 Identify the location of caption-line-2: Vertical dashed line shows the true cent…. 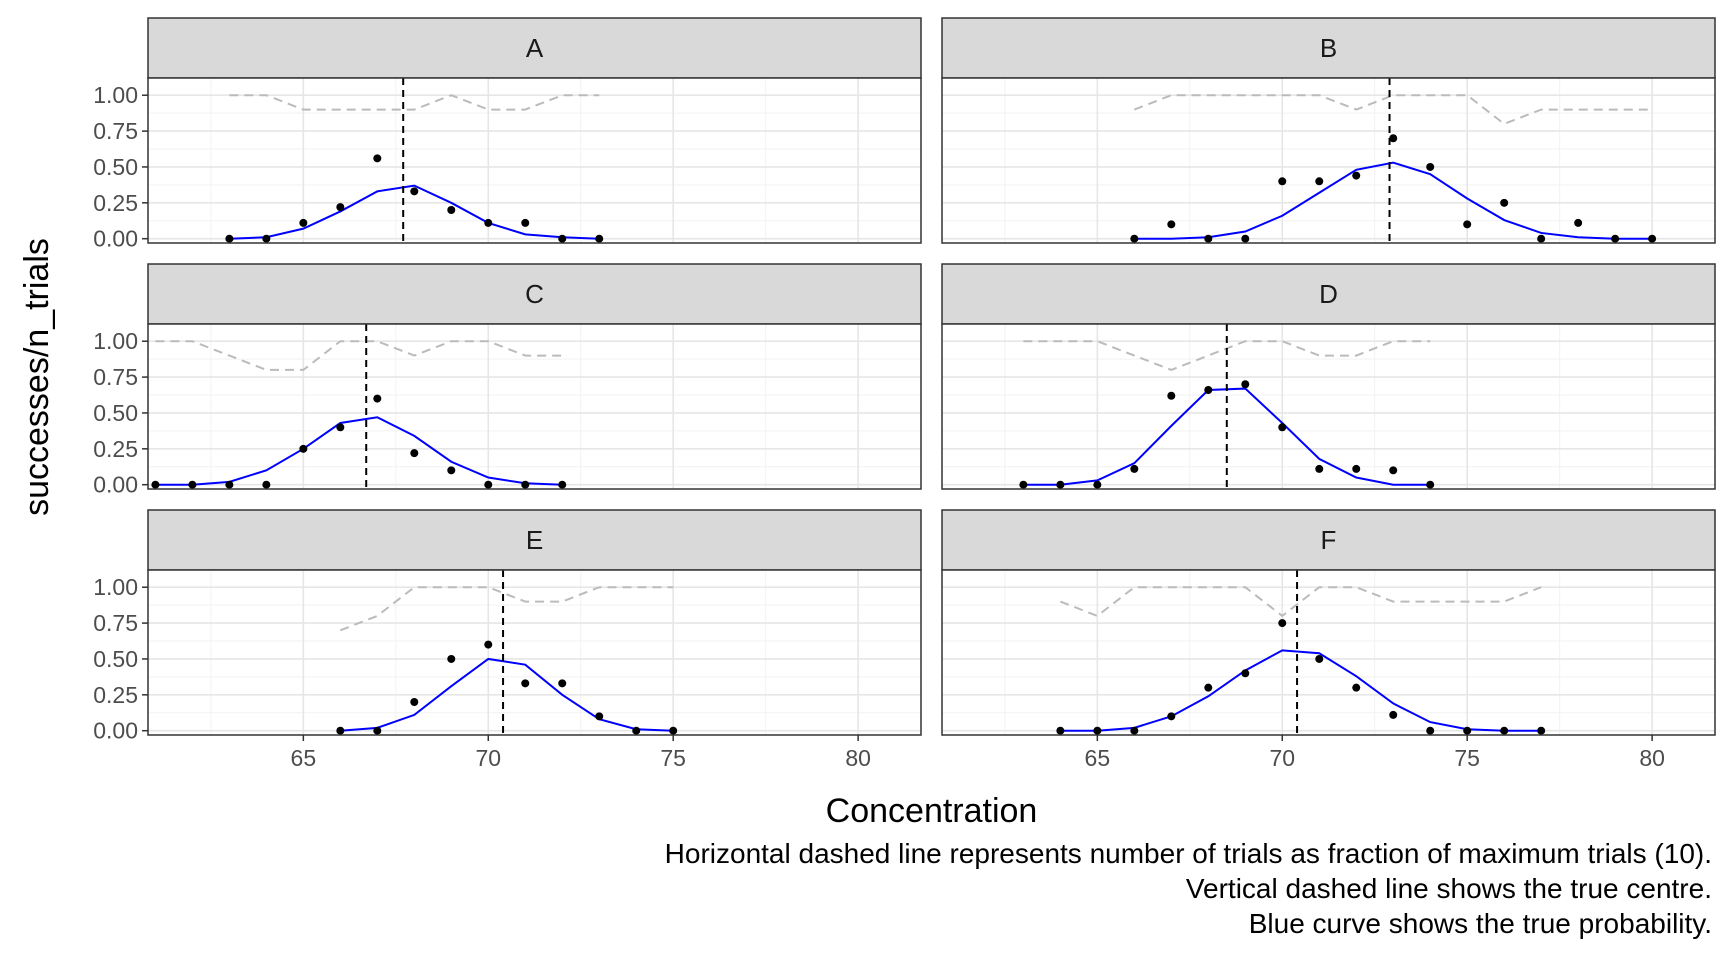
(1448, 888).